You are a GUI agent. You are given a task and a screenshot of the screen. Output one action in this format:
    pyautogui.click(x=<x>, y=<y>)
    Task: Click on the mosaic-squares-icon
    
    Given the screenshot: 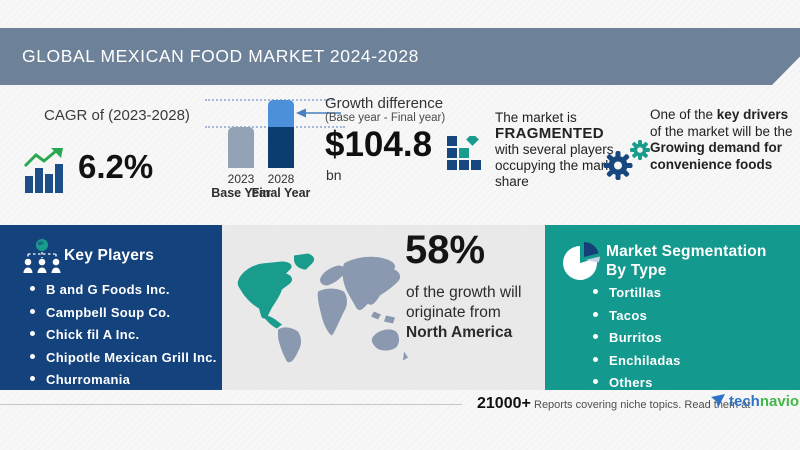 What is the action you would take?
    pyautogui.click(x=464, y=153)
    